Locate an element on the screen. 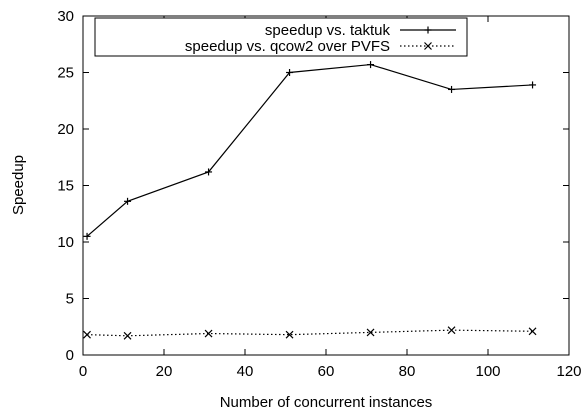 This screenshot has width=587, height=414. legend-label-1: speedup vs. qcow2 over PVFS is located at coordinates (287, 46).